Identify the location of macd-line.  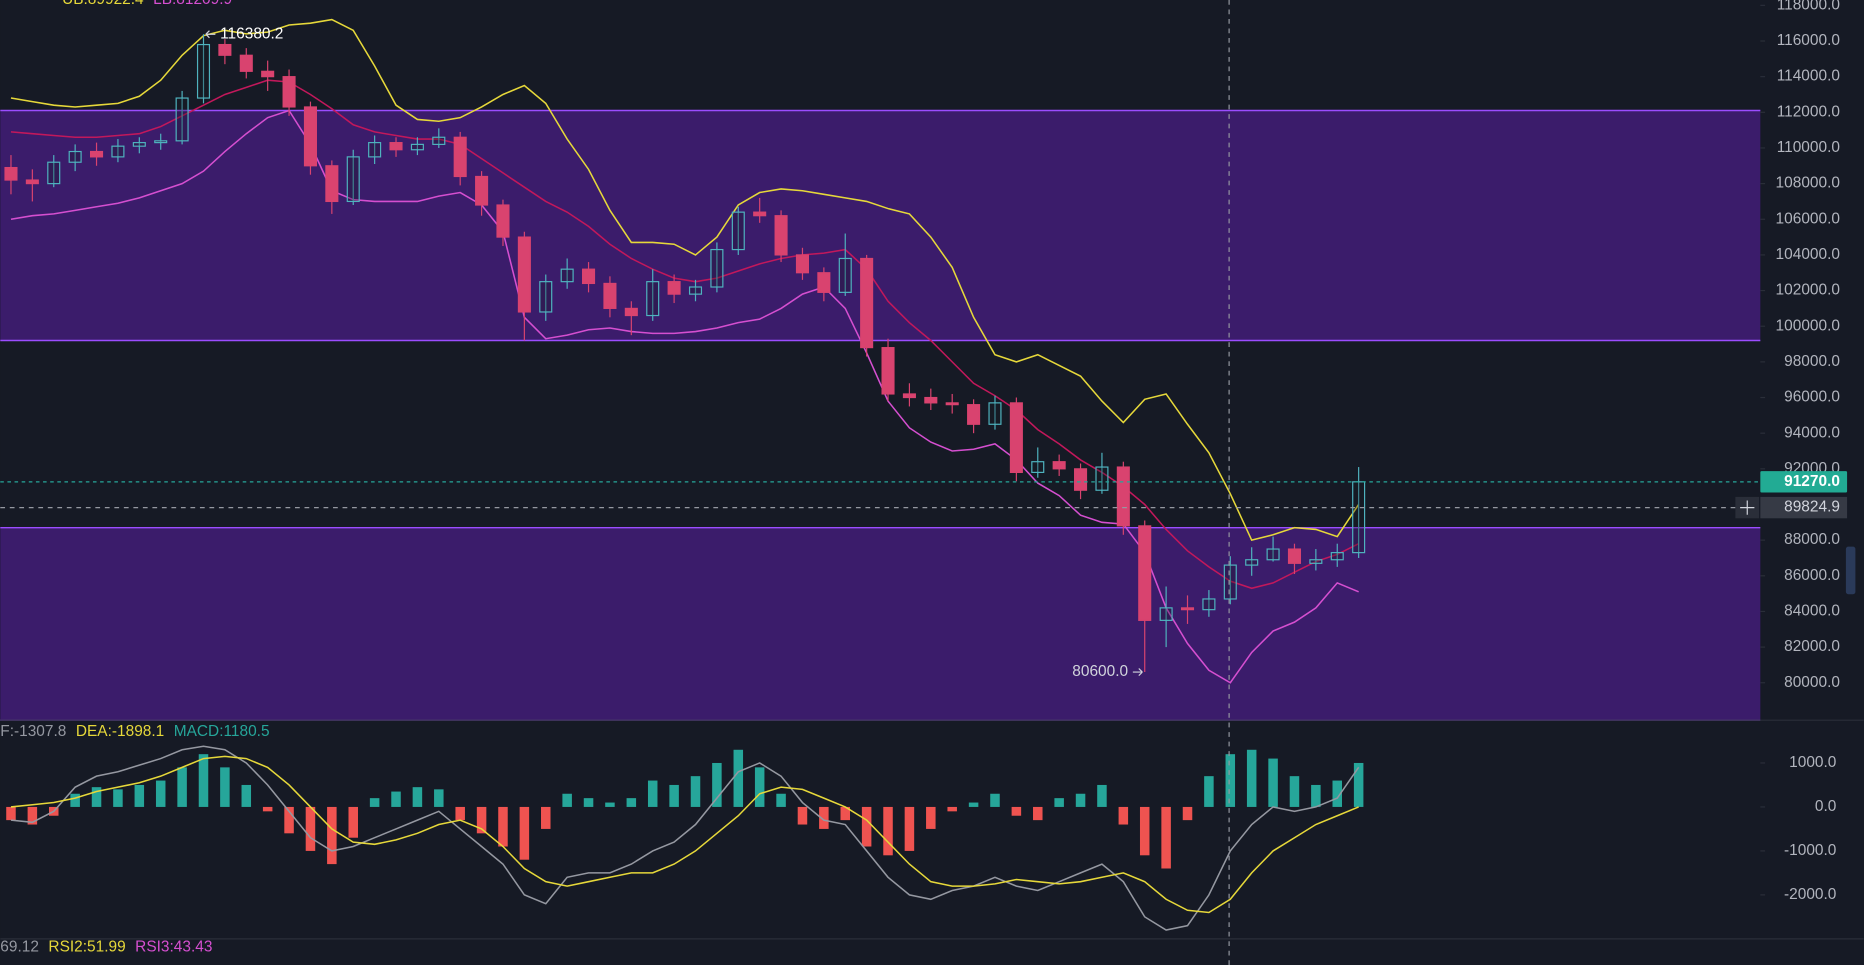
(684, 834).